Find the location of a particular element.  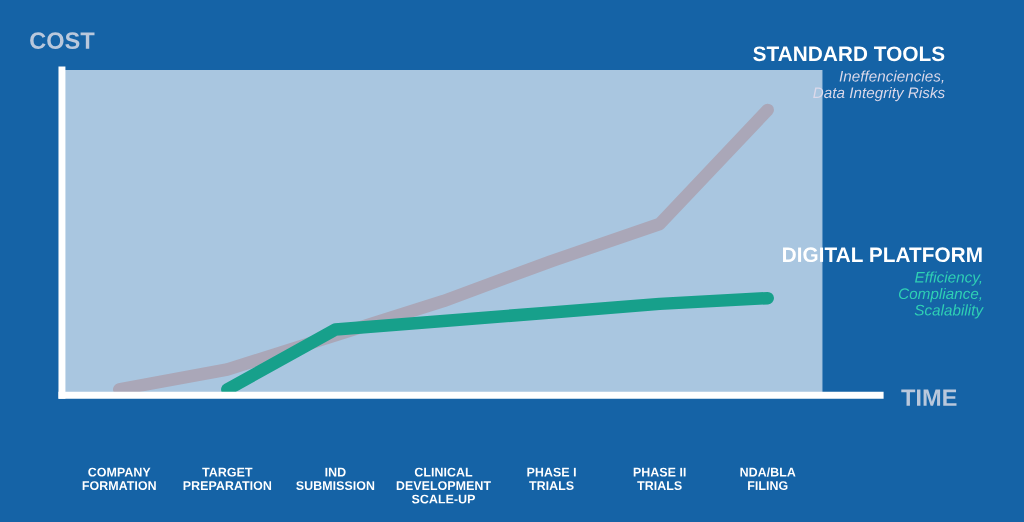

text: Efficiency, Compliance, Scalability is located at coordinates (941, 295).